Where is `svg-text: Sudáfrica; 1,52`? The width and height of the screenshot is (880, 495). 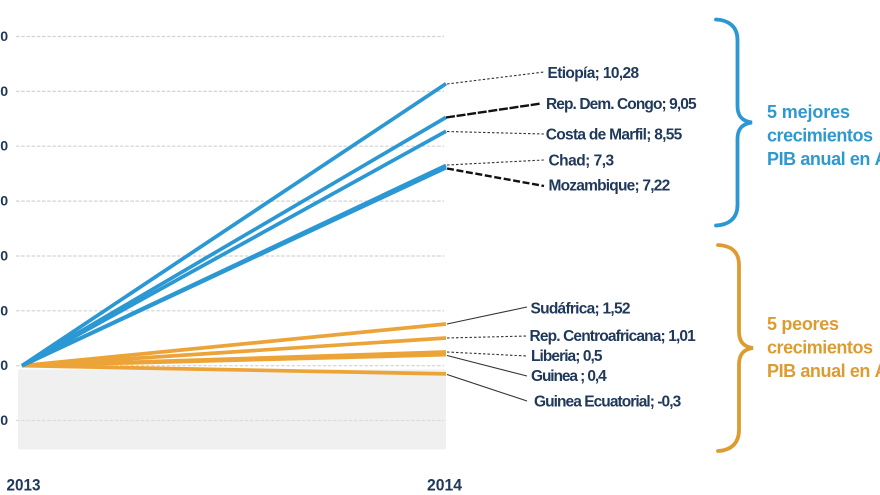 svg-text: Sudáfrica; 1,52 is located at coordinates (581, 309).